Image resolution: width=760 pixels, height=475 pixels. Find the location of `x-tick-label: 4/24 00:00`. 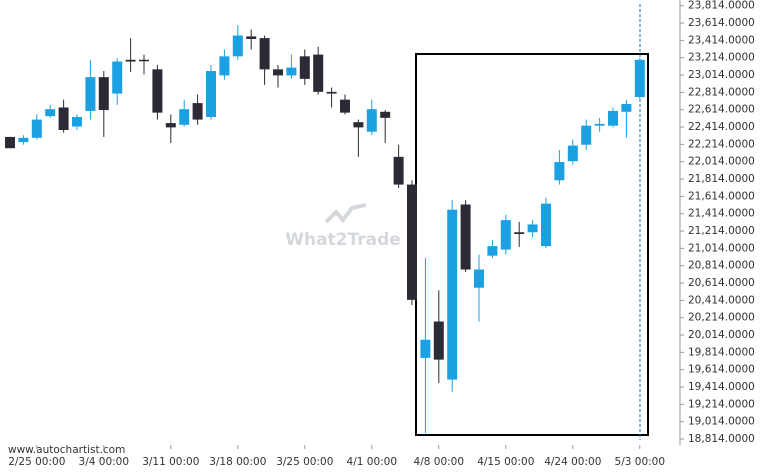

x-tick-label: 4/24 00:00 is located at coordinates (572, 462).